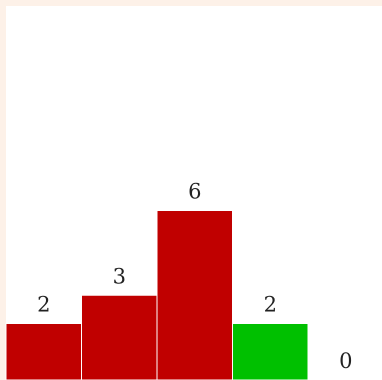 The width and height of the screenshot is (382, 380). What do you see at coordinates (119, 276) in the screenshot?
I see `bar-value-label-2: 3` at bounding box center [119, 276].